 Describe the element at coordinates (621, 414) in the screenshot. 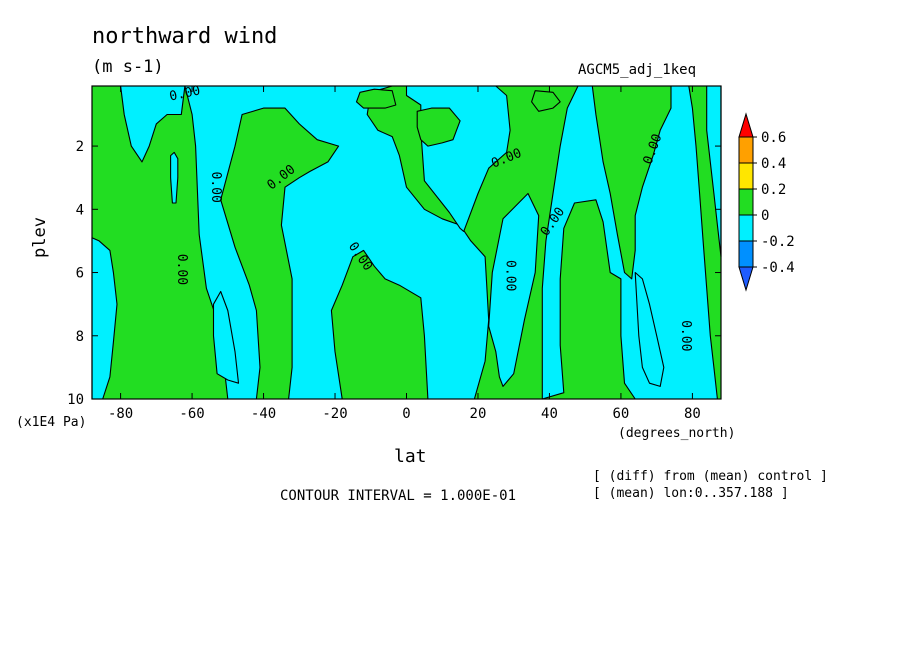

I see `x-tick-label: 60` at that location.